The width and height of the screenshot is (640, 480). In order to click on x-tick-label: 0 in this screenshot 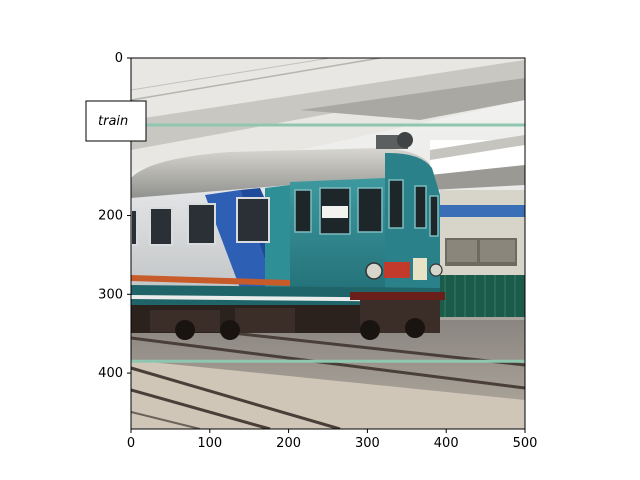, I will do `click(131, 443)`.